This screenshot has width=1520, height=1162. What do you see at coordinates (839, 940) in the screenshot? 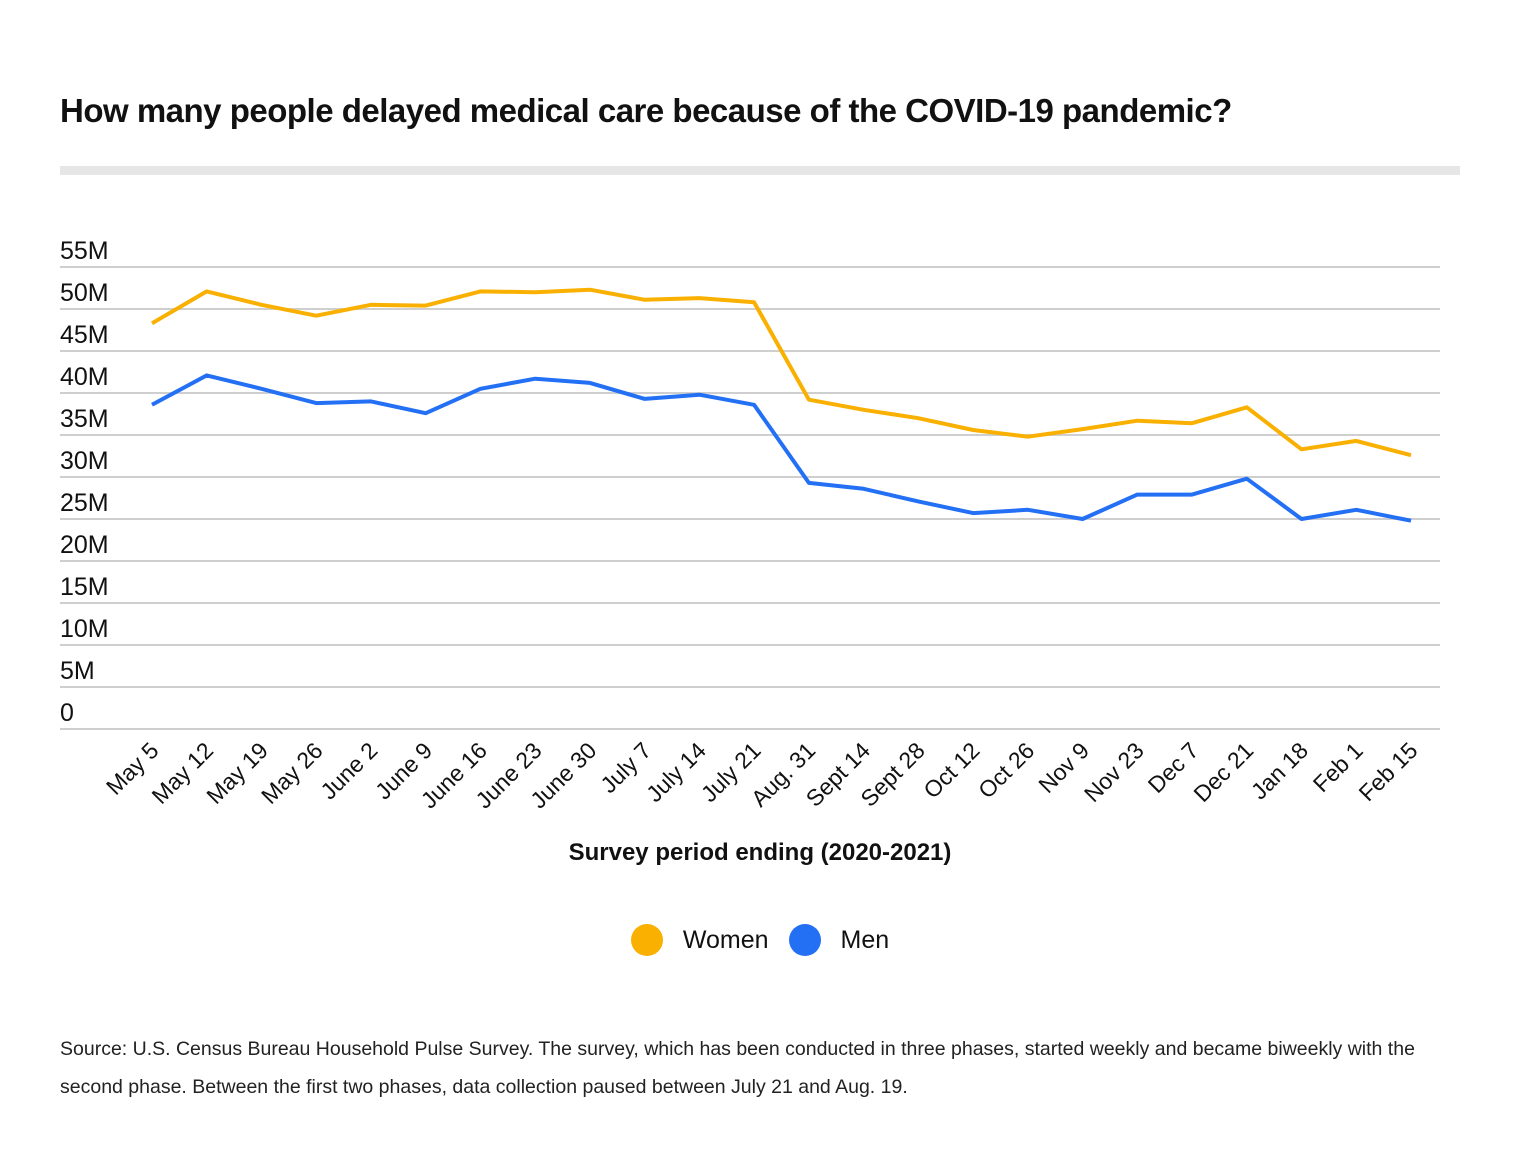
I see `legend-item-men: Men` at bounding box center [839, 940].